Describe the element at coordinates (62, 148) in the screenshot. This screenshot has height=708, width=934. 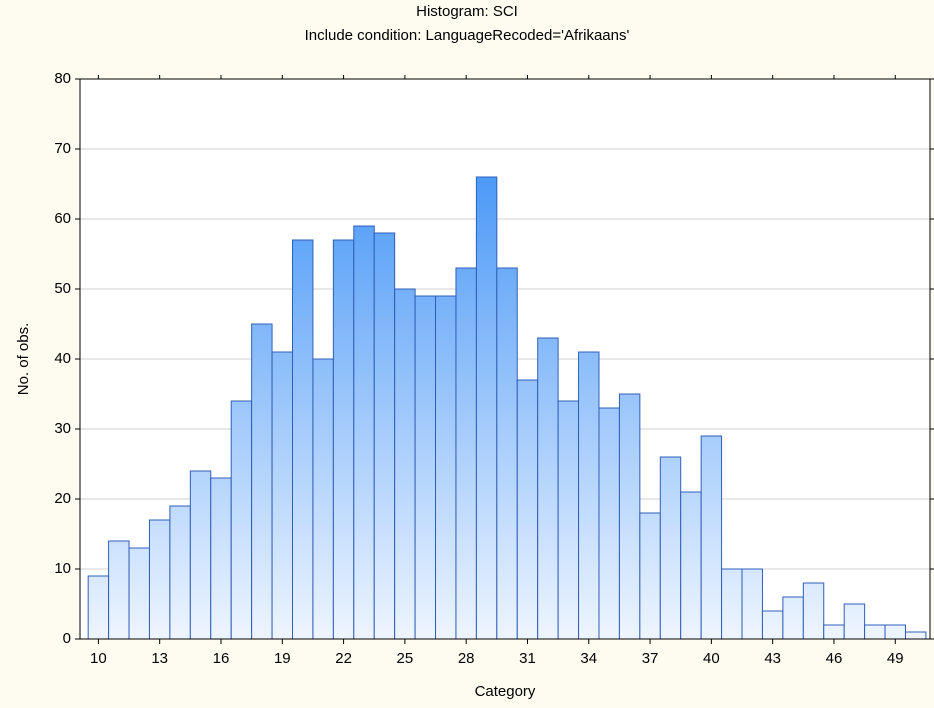
I see `y-tick-label: 70` at that location.